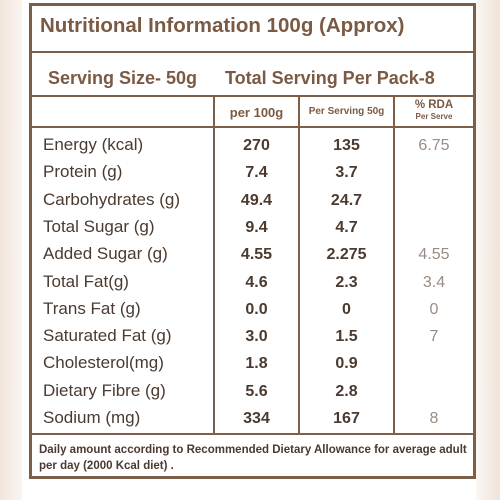 The image size is (500, 500). Describe the element at coordinates (434, 418) in the screenshot. I see `rda-value: 8` at that location.